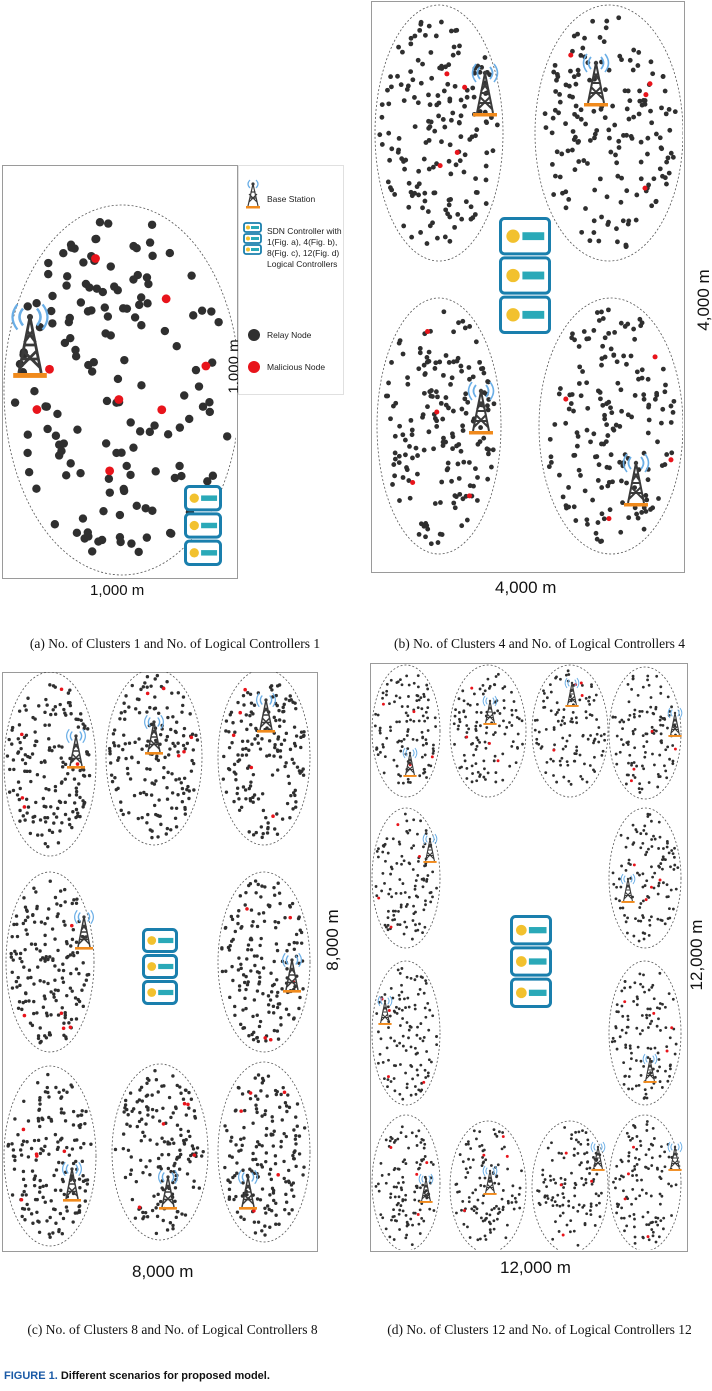 The image size is (712, 1391). I want to click on base-station-icon, so click(628, 888).